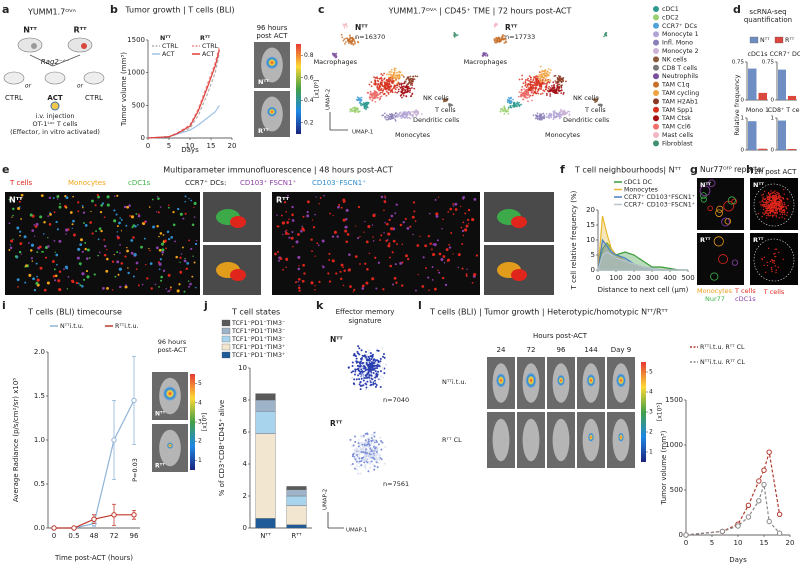 This screenshot has width=800, height=570. I want to click on signal-image, so click(272, 63).